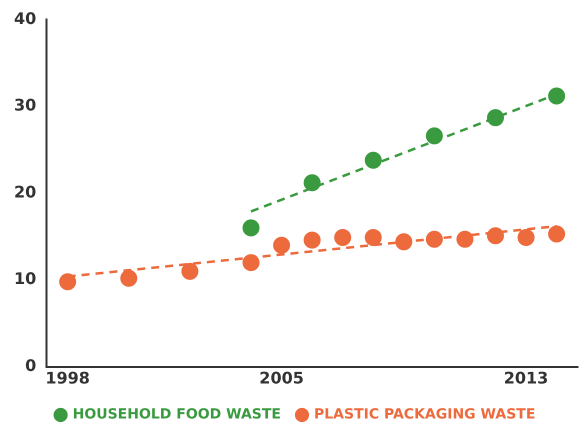 The width and height of the screenshot is (587, 432). I want to click on x-tick-label: 2005, so click(281, 378).